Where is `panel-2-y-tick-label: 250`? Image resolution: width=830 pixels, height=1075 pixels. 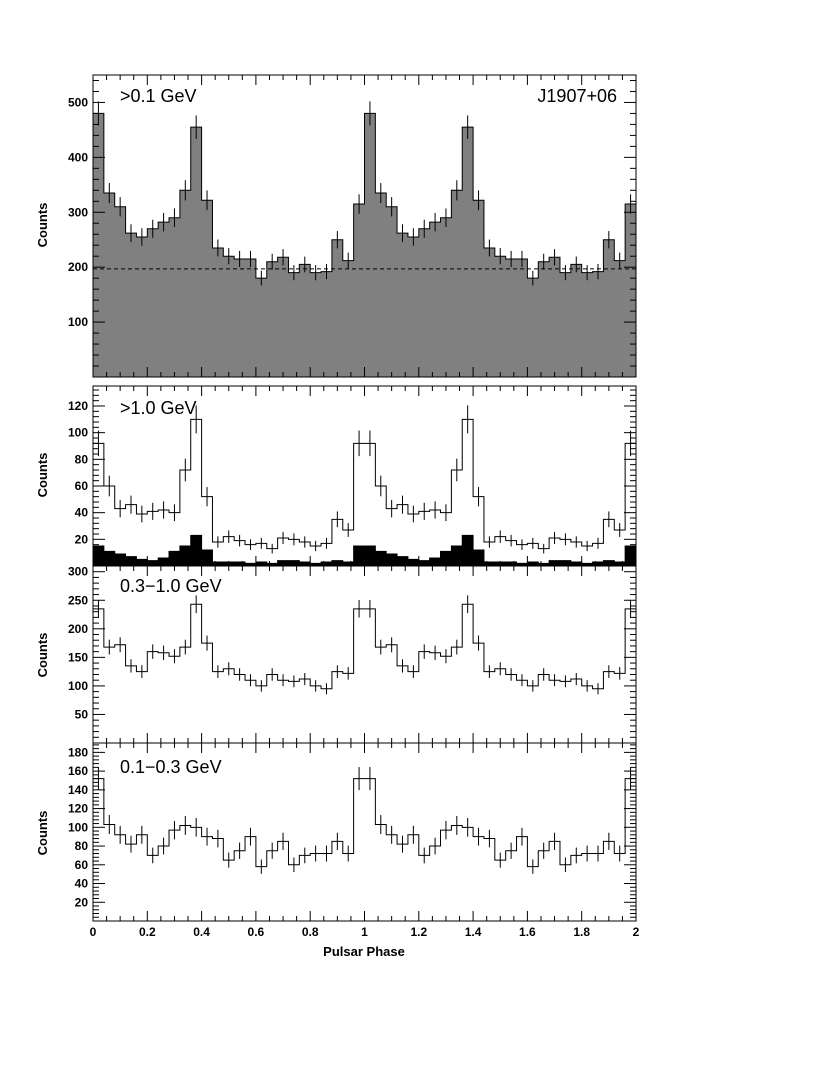
panel-2-y-tick-label: 250 is located at coordinates (78, 600).